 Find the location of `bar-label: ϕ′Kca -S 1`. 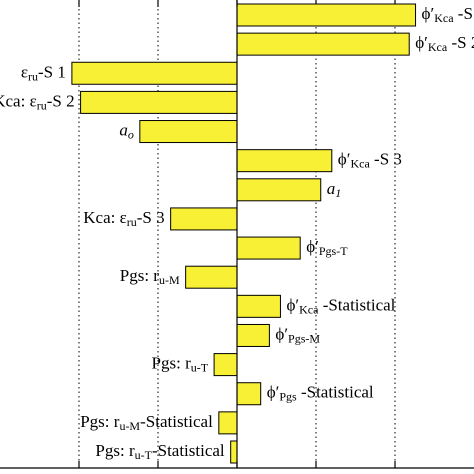

bar-label: ϕ′Kca -S 1 is located at coordinates (448, 14).